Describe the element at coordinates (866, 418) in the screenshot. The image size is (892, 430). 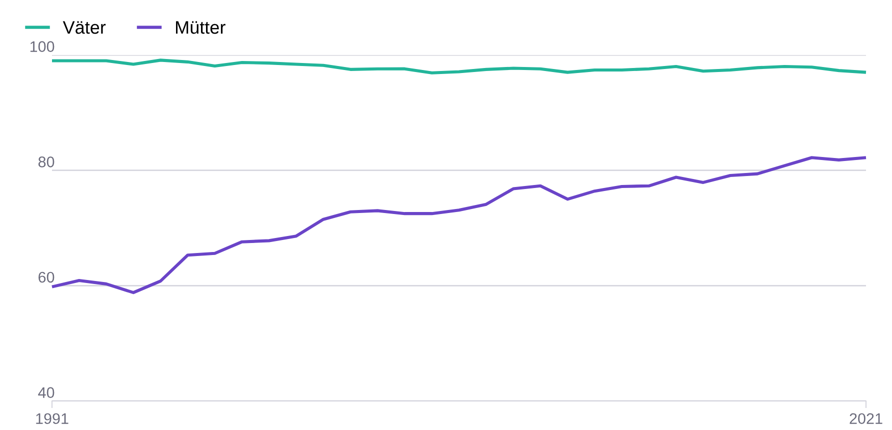
I see `x-tick-label: 2021` at that location.